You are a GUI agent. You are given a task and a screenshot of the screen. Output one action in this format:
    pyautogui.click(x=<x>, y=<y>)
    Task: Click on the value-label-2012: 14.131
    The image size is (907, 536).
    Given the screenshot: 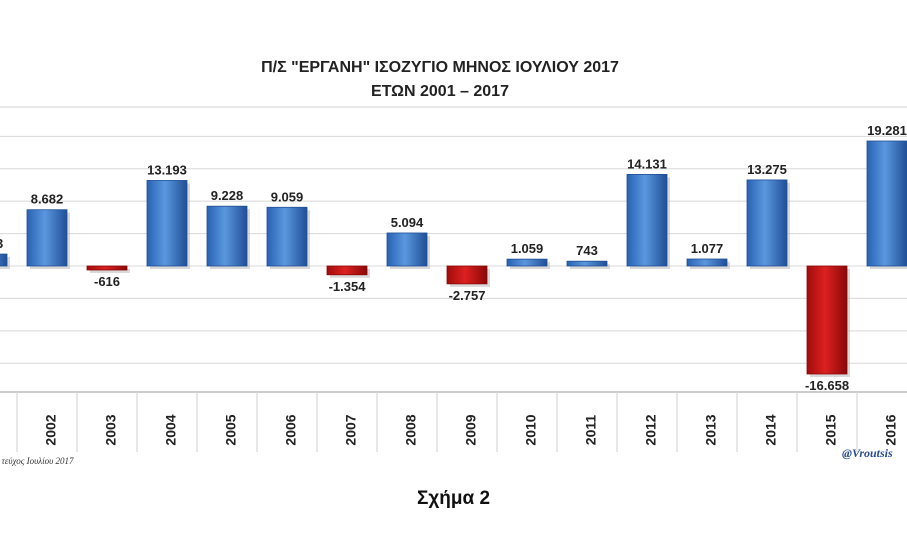 What is the action you would take?
    pyautogui.click(x=647, y=163)
    